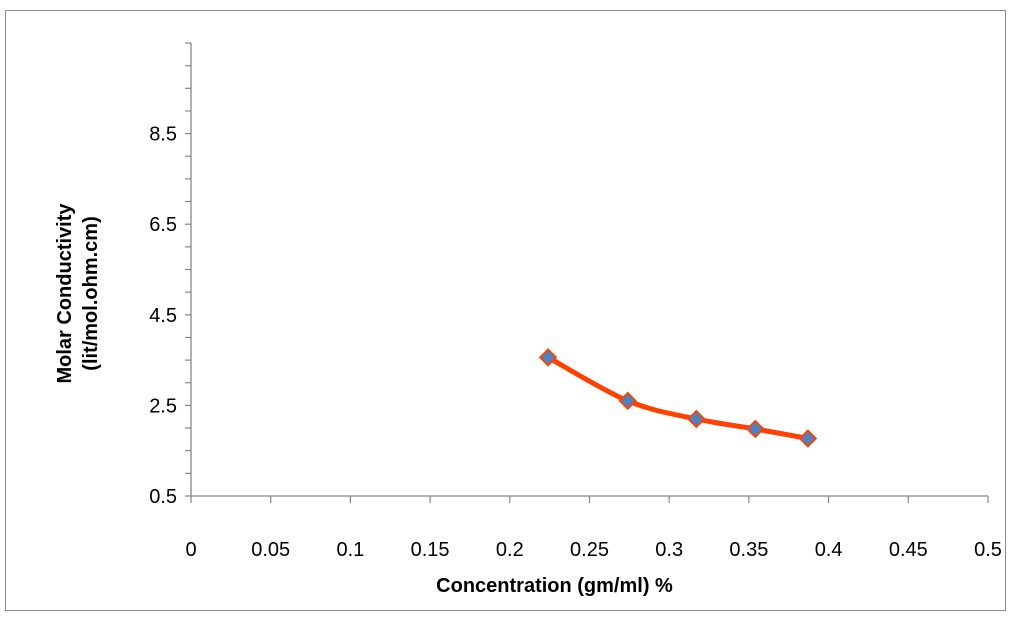 This screenshot has height=617, width=1012. What do you see at coordinates (190, 550) in the screenshot?
I see `x-tick-label: 0` at bounding box center [190, 550].